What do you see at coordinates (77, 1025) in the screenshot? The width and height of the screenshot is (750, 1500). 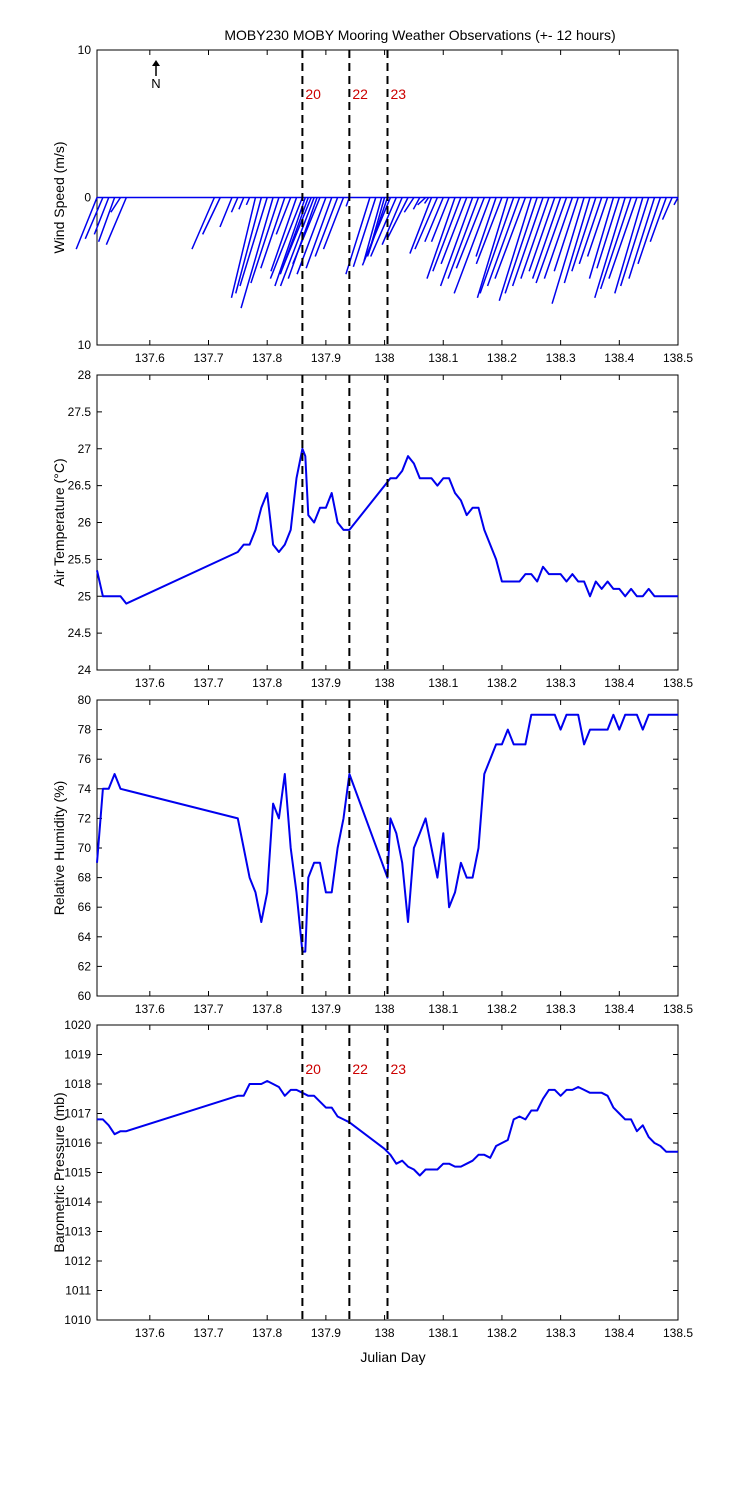 I see `y-tick-label: 1020` at bounding box center [77, 1025].